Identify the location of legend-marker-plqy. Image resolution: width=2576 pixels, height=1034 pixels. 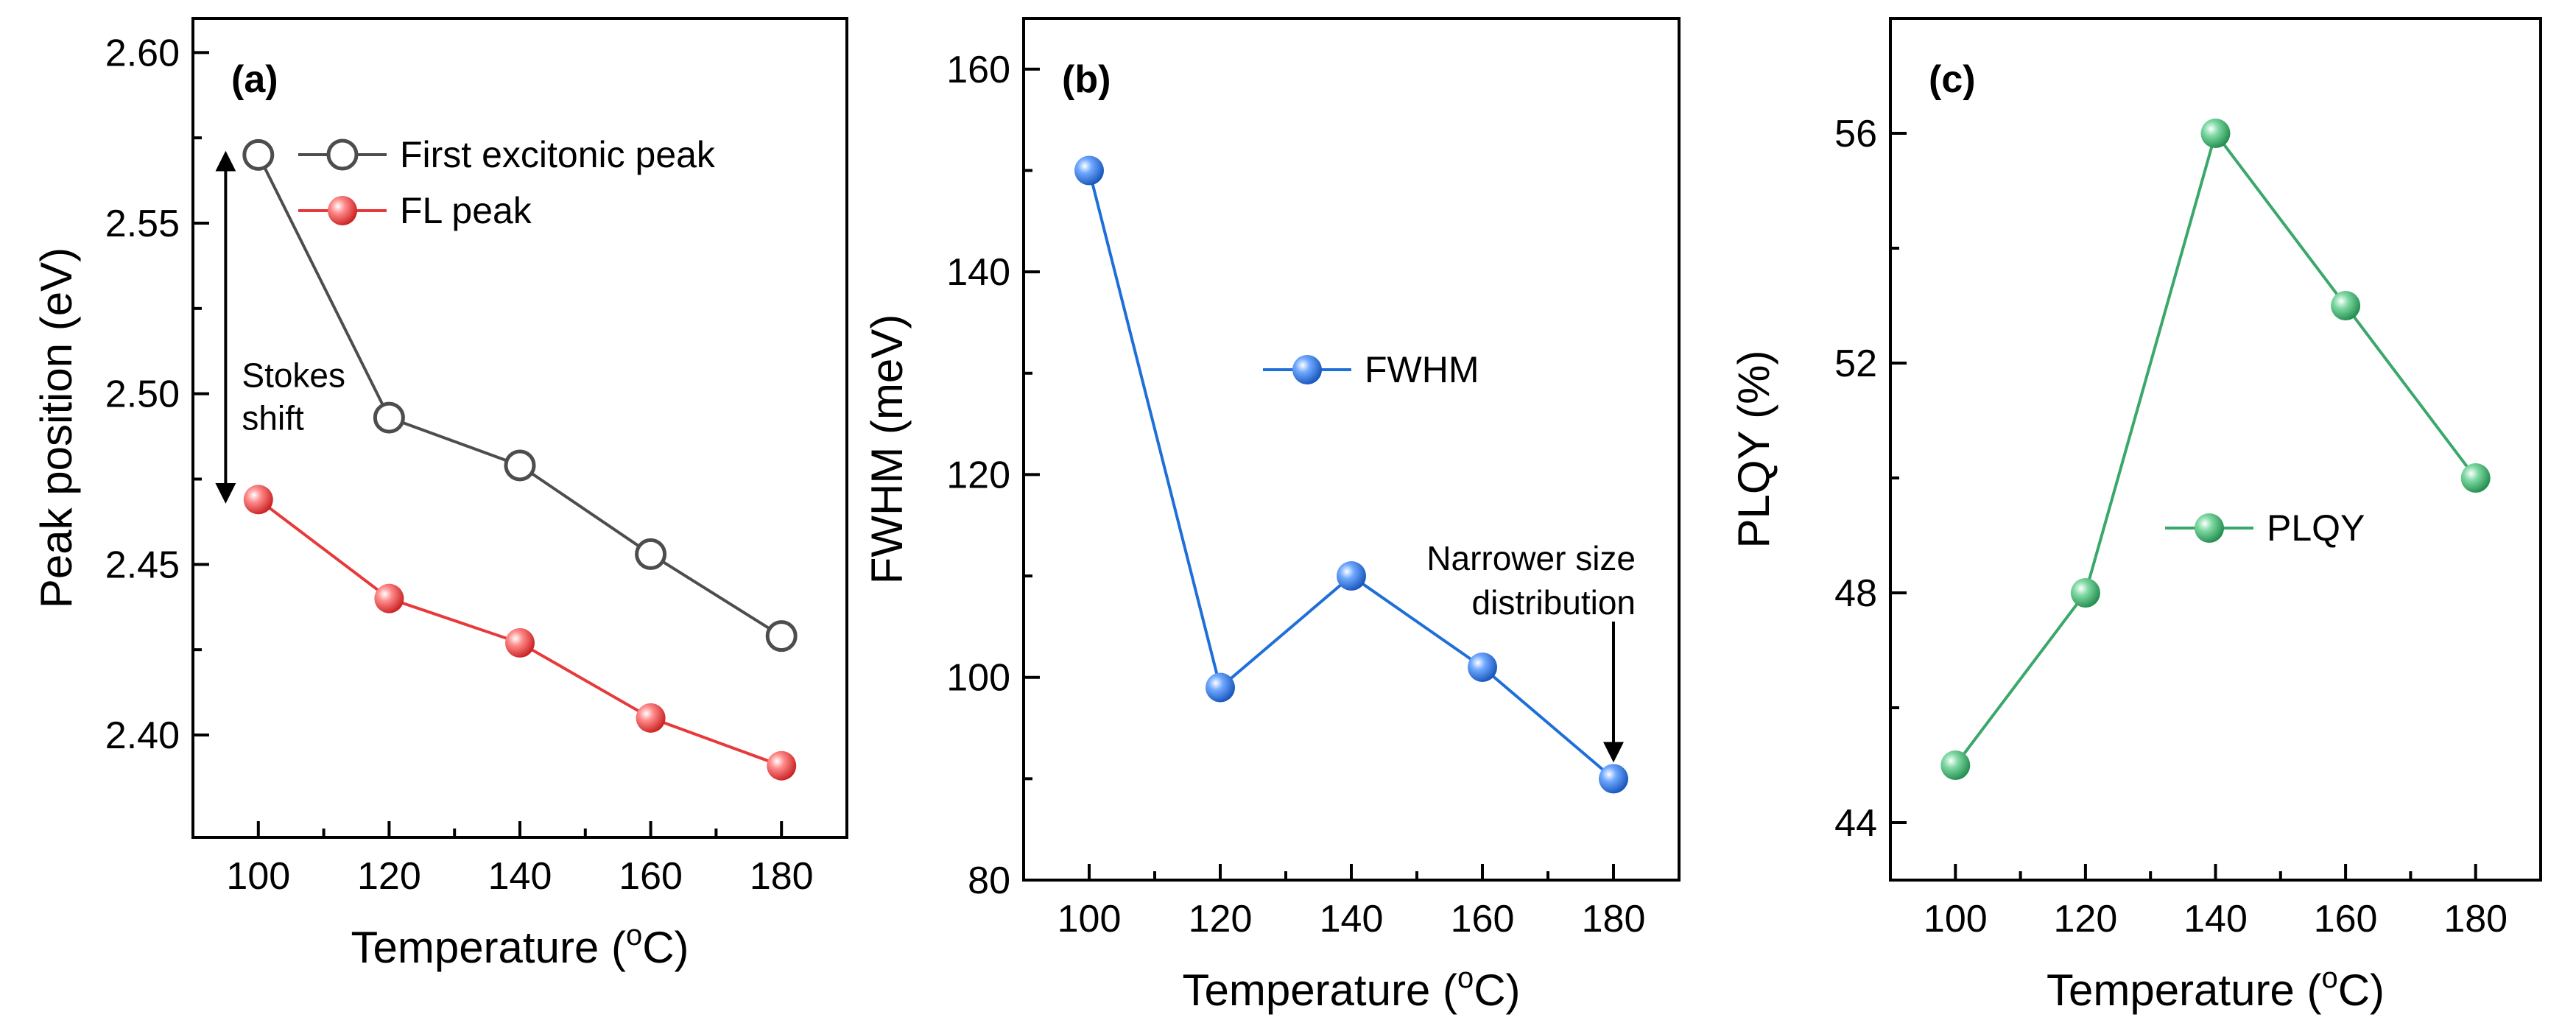
(2209, 528).